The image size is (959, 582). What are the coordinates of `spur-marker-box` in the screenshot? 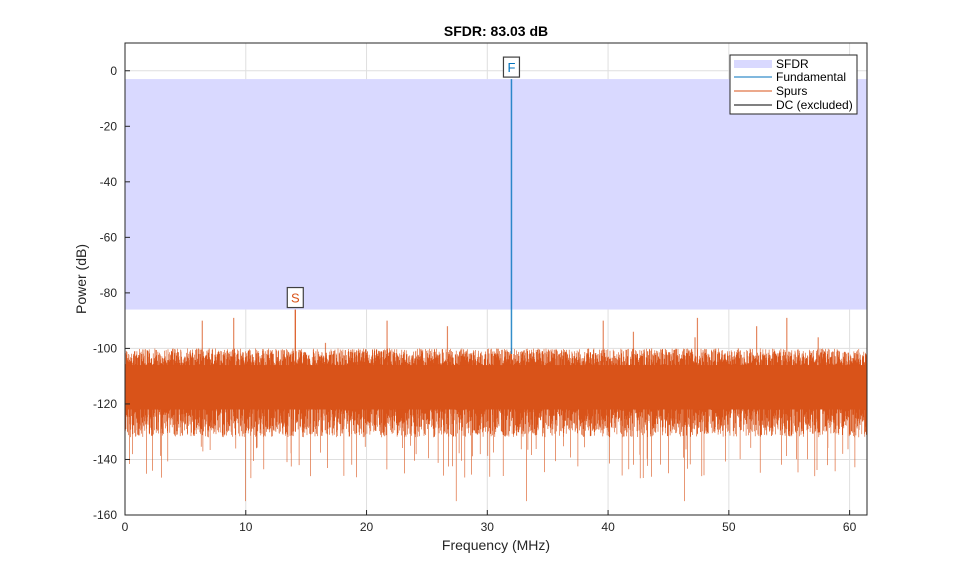 It's located at (295, 297).